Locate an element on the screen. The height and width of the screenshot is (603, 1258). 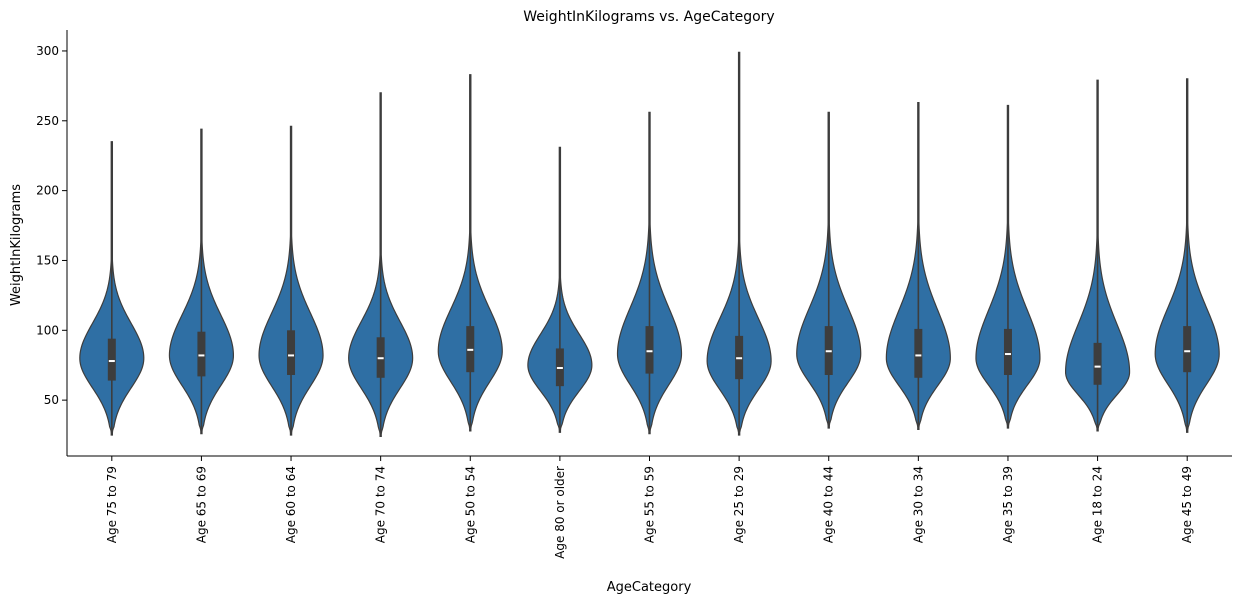
y-tick-label: 50 is located at coordinates (51, 400).